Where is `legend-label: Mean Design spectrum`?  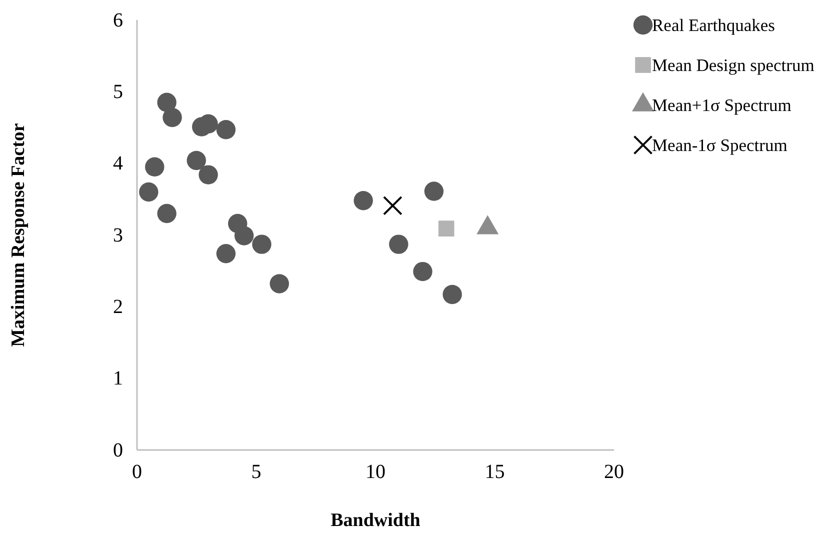
legend-label: Mean Design spectrum is located at coordinates (733, 65).